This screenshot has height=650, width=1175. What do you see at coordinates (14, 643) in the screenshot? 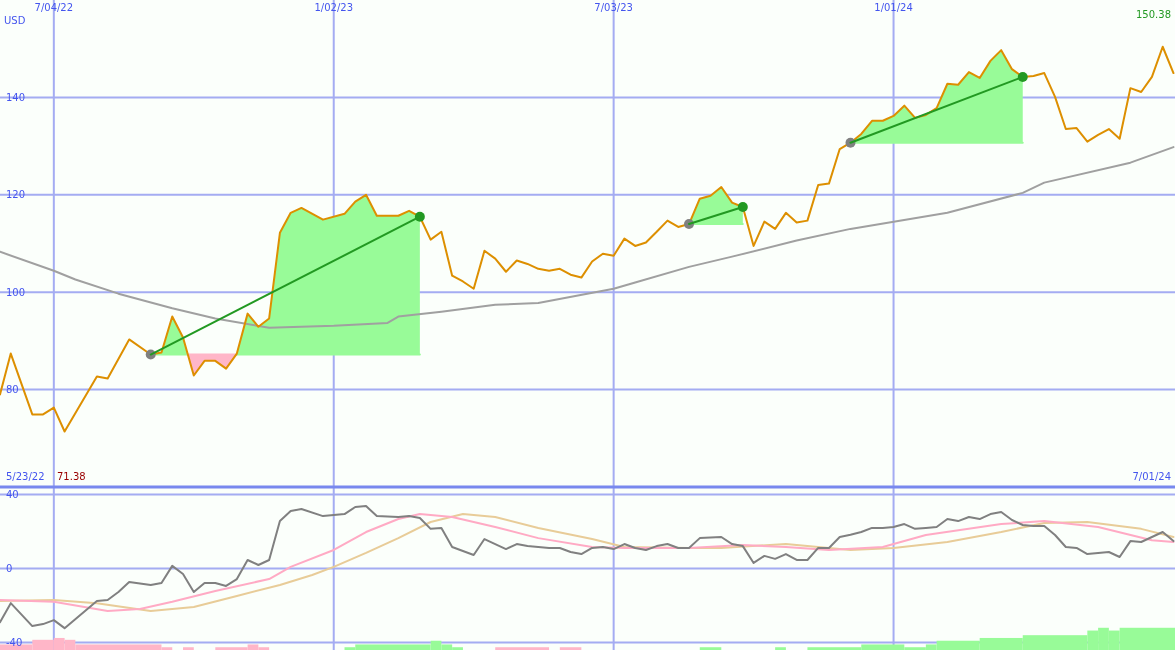
I see `y-tick-label: -40` at bounding box center [14, 643].